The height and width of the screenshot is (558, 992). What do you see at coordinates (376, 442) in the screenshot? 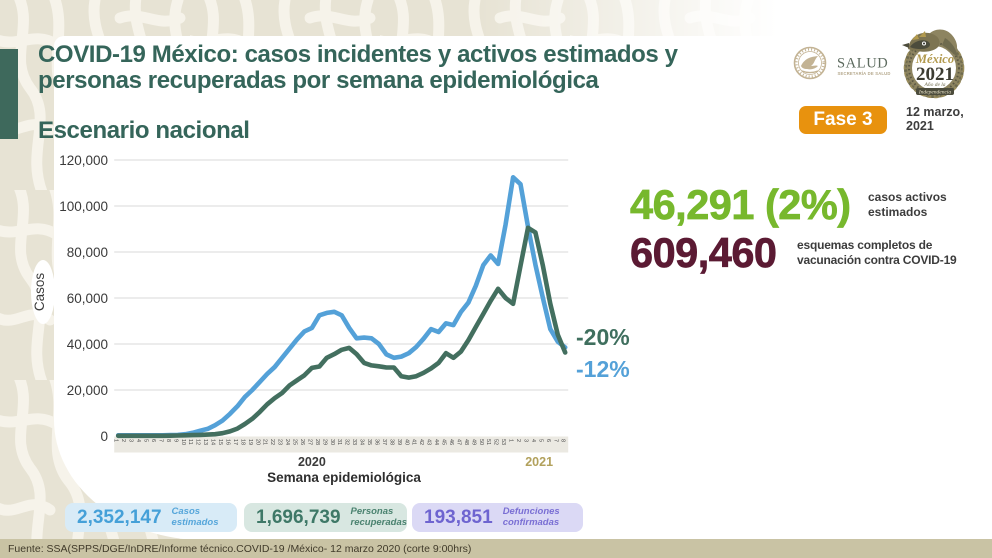
I see `week-tick-label: 36` at bounding box center [376, 442].